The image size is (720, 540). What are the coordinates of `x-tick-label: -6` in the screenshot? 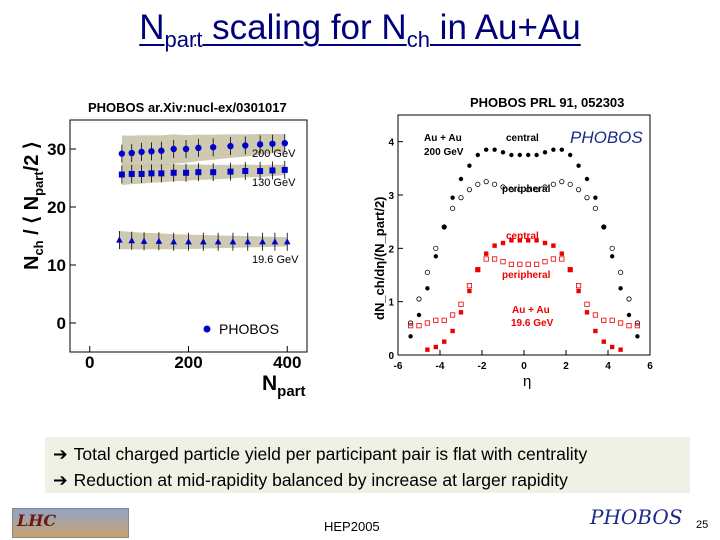 It's located at (398, 366).